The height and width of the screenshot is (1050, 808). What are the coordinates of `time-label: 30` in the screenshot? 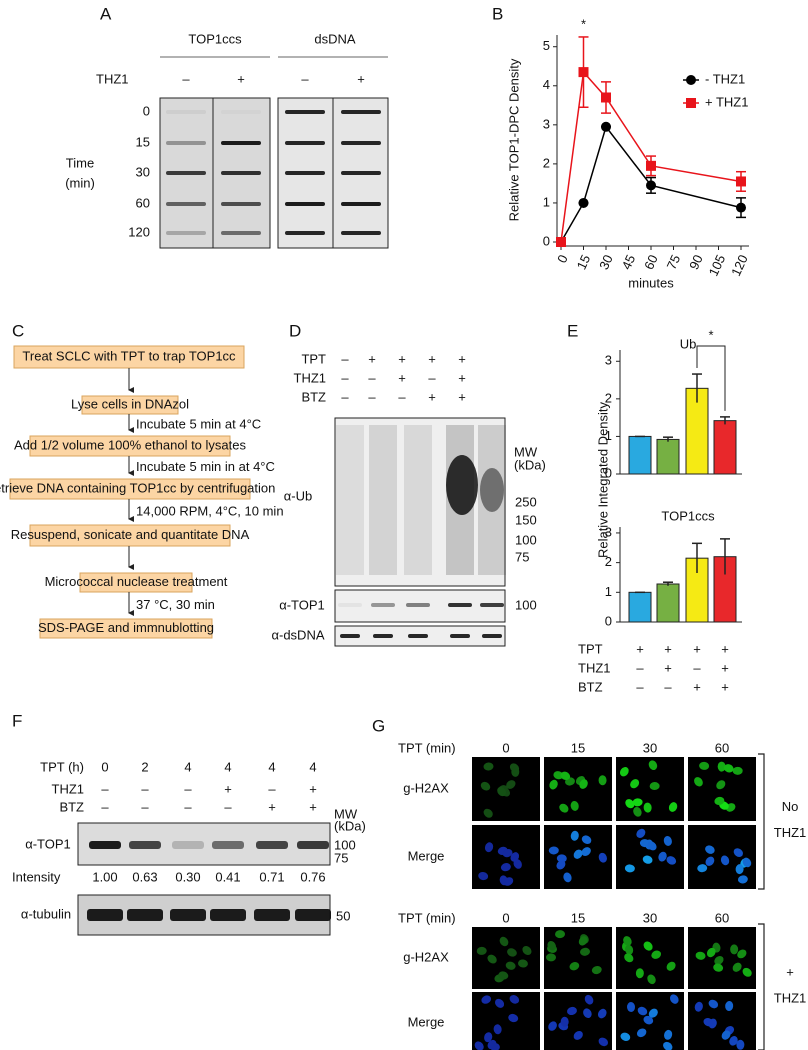 It's located at (143, 171).